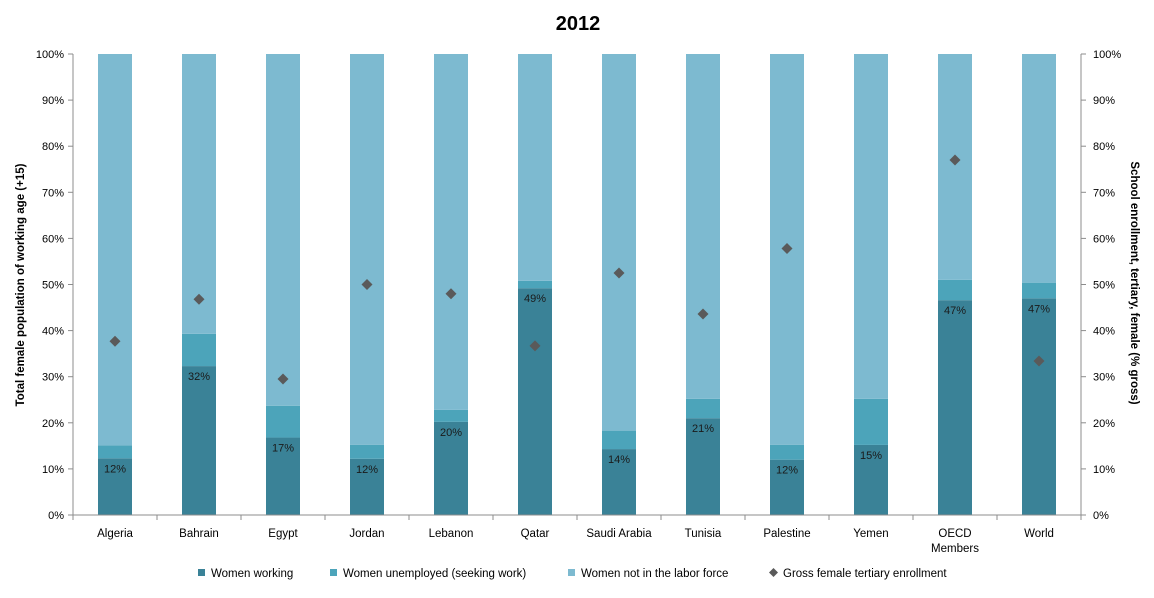 Image resolution: width=1154 pixels, height=598 pixels. What do you see at coordinates (1104, 101) in the screenshot?
I see `right-tick-label: 90%` at bounding box center [1104, 101].